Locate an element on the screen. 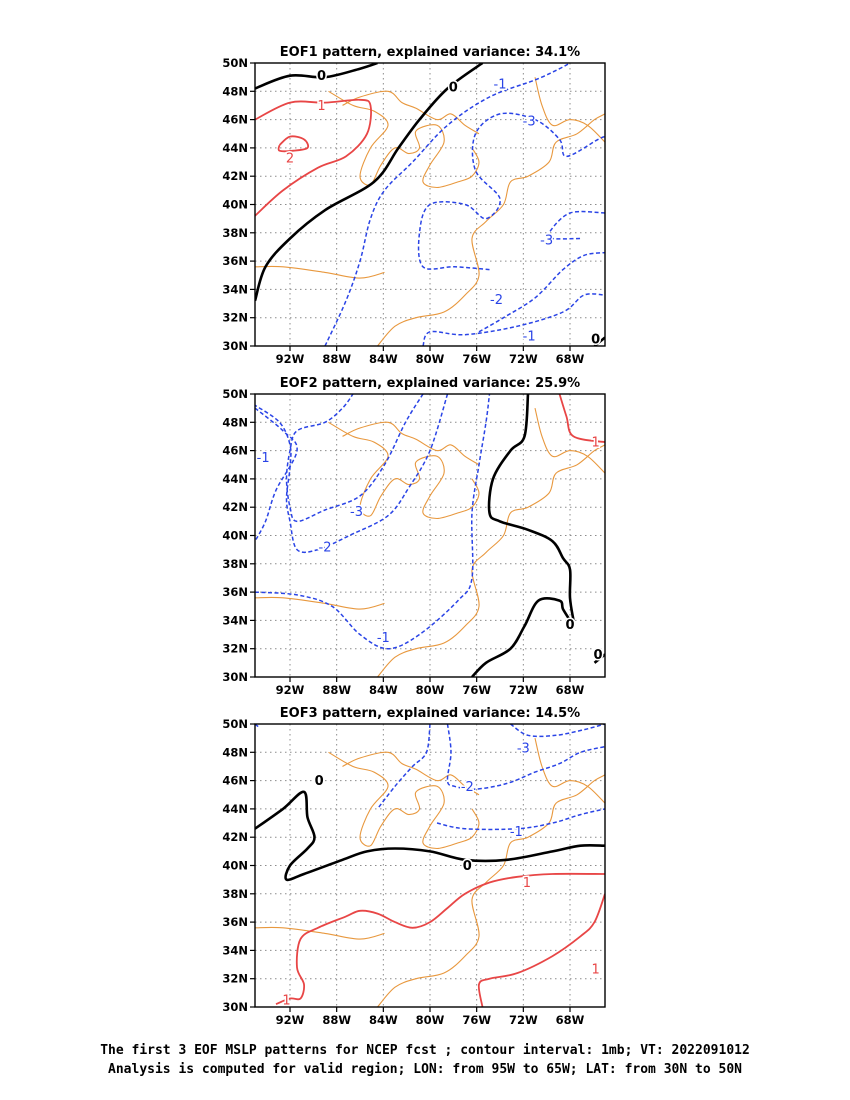 This screenshot has width=850, height=1100. contour-label: -3 is located at coordinates (523, 749).